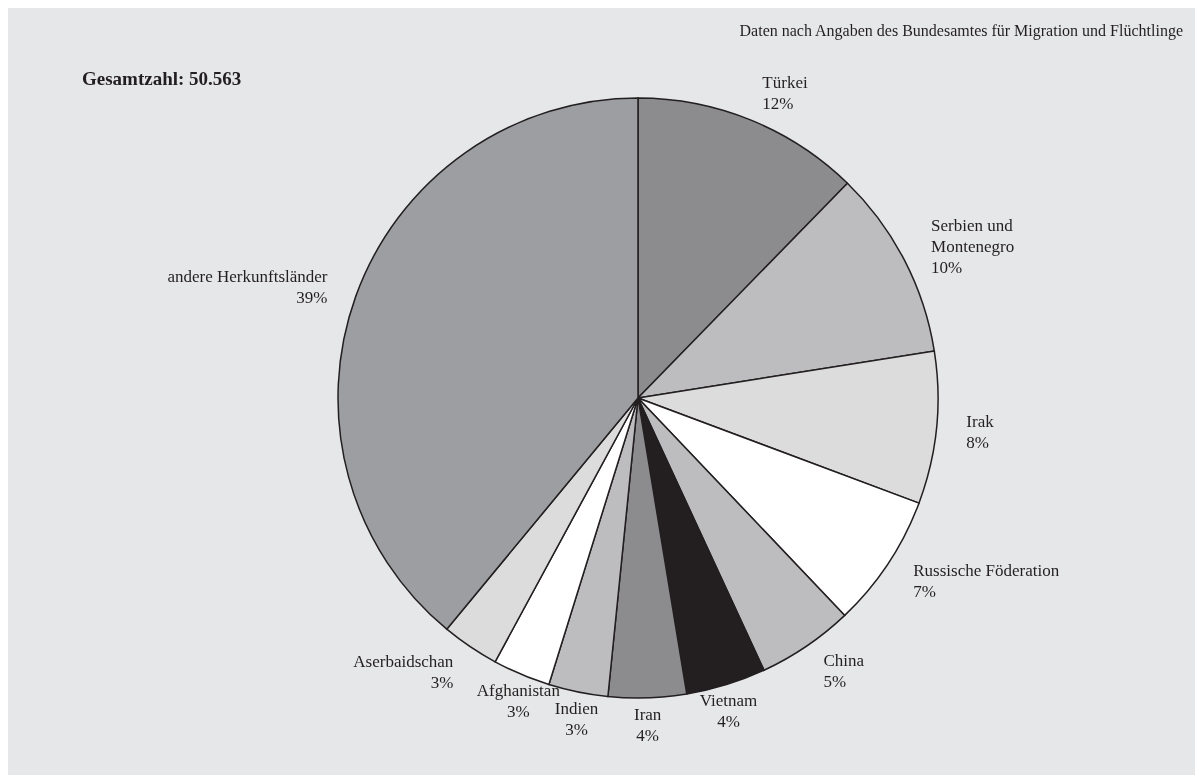  I want to click on slice-label: Iran, so click(647, 714).